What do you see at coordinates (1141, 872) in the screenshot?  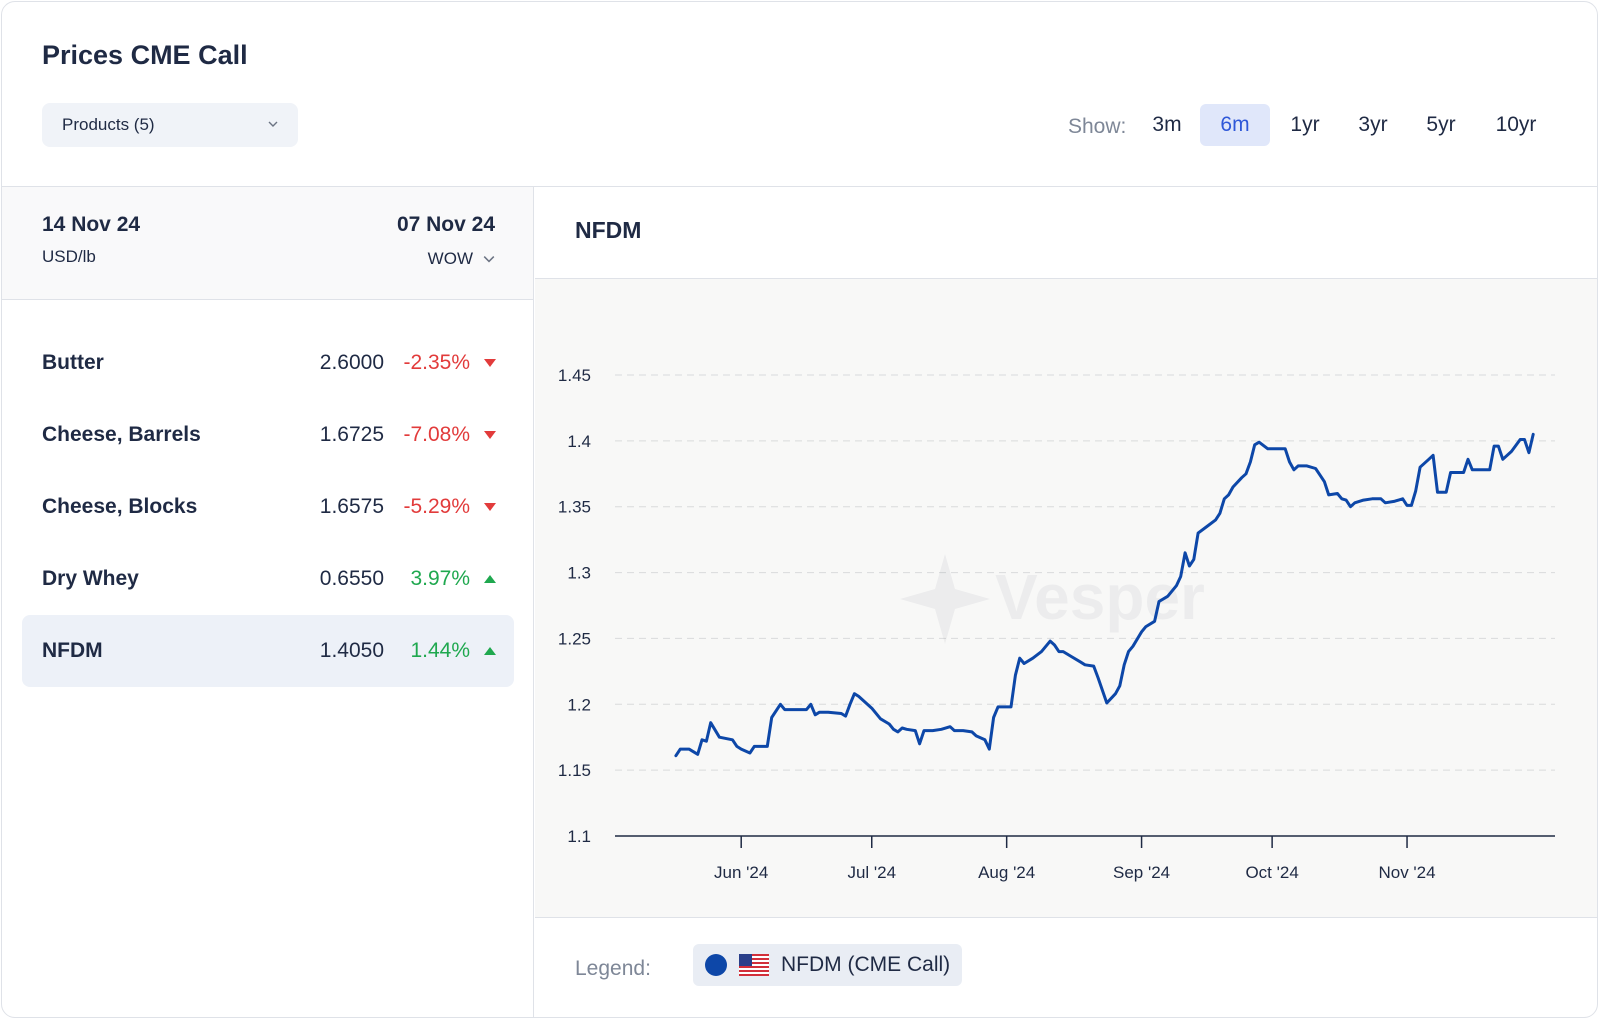 I see `x-tick-label: Sep '24` at bounding box center [1141, 872].